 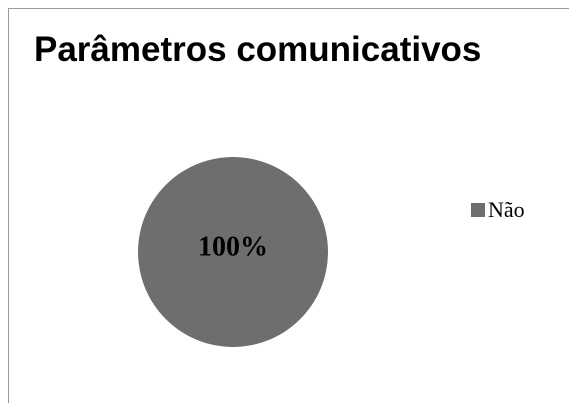 I want to click on legend-swatch-nao, so click(x=478, y=210).